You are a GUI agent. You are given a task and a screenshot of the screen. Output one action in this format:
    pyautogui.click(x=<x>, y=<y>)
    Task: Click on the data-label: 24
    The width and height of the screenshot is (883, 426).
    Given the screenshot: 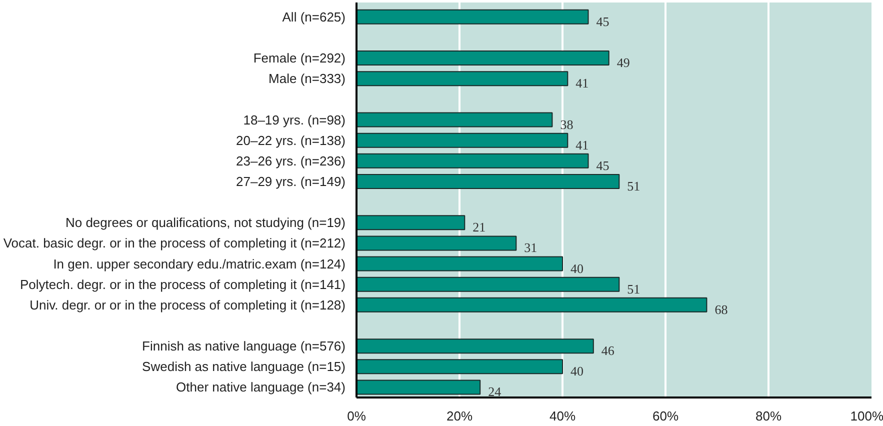 What is the action you would take?
    pyautogui.click(x=495, y=392)
    